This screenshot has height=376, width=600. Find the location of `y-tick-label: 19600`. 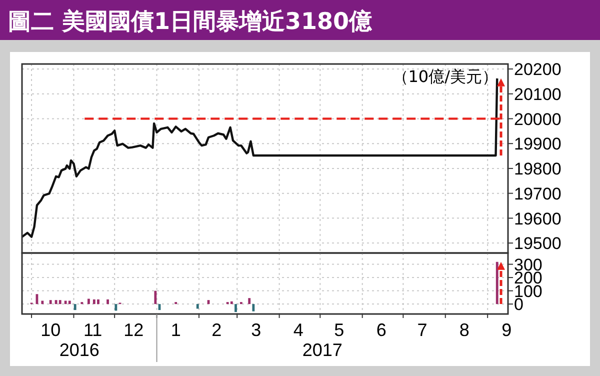

y-tick-label: 19600 is located at coordinates (538, 218).